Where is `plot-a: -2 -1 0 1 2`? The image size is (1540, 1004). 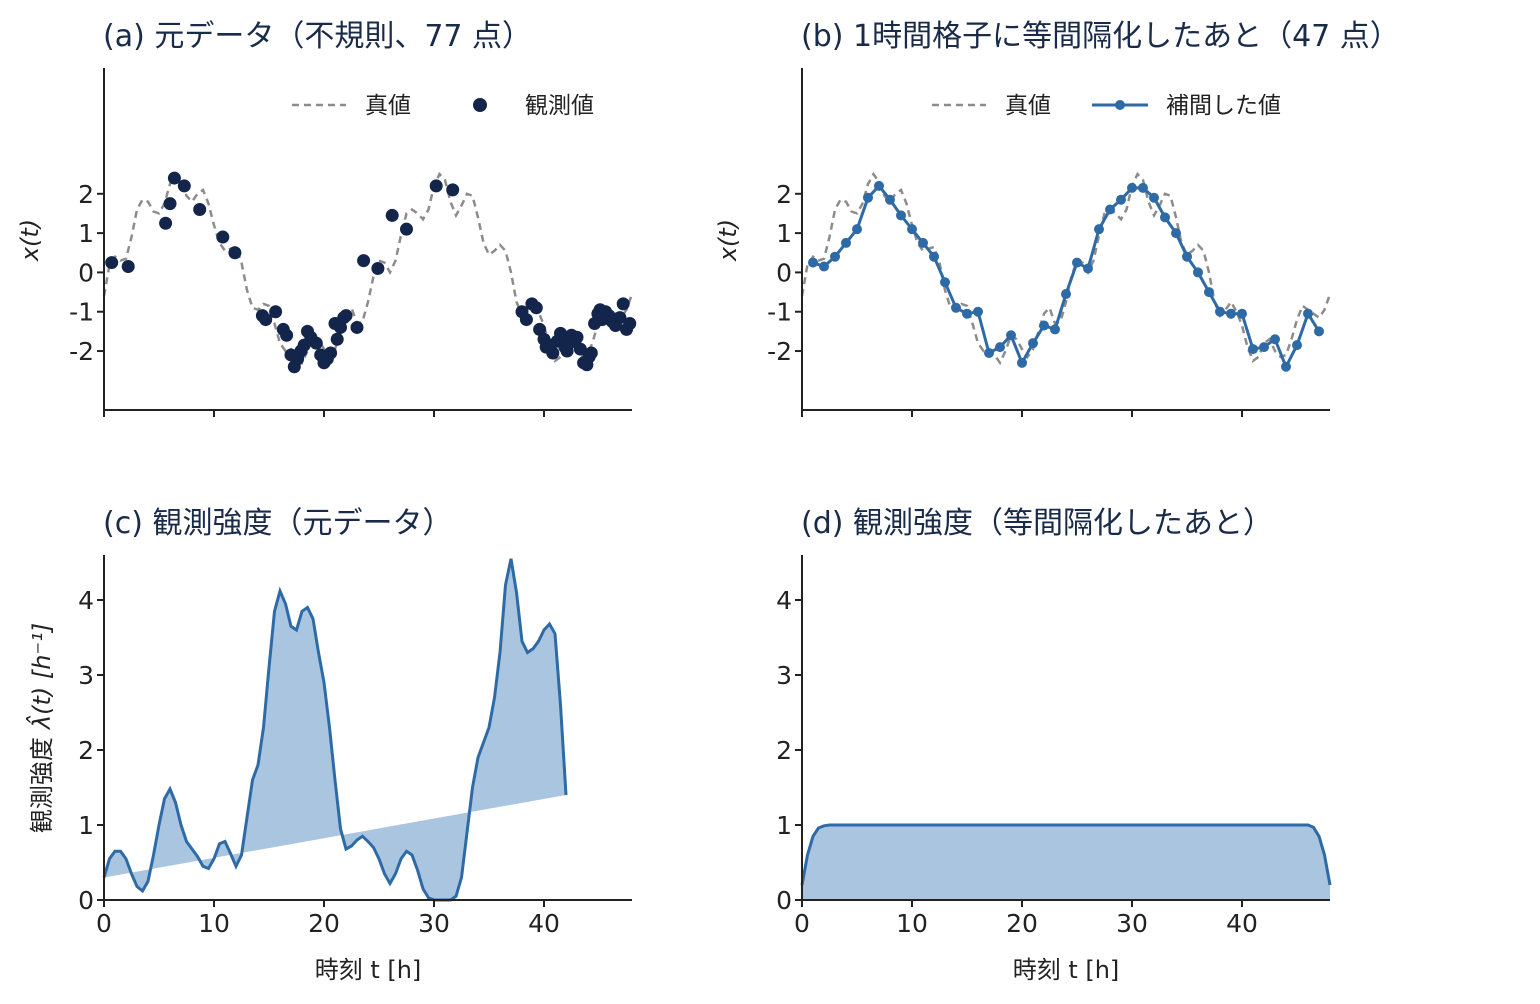 plot-a: -2 -1 0 1 2 is located at coordinates (353, 242).